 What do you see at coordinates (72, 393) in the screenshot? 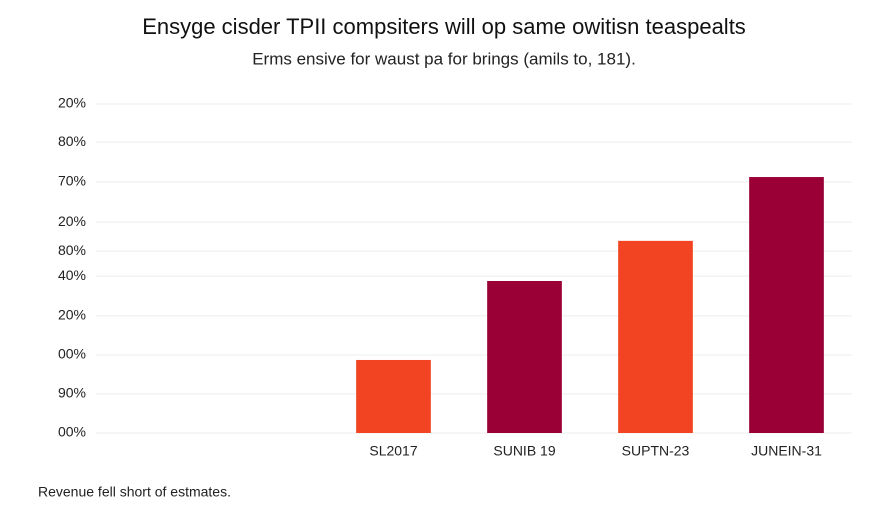
I see `y-tick-label: 90%` at bounding box center [72, 393].